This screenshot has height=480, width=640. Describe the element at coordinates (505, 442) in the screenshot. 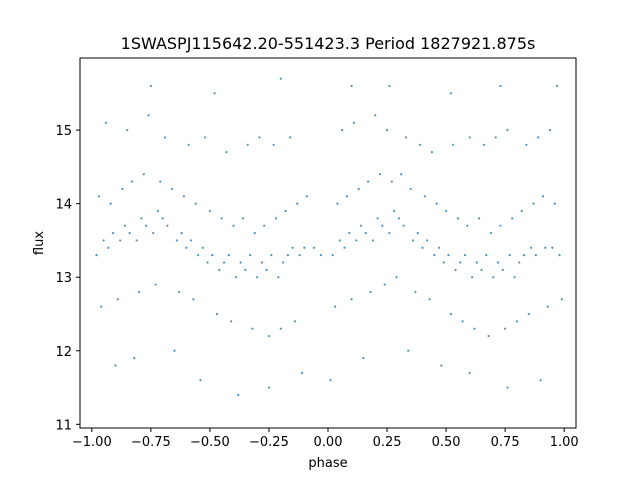

I see `x-tick-label: 0.75` at that location.